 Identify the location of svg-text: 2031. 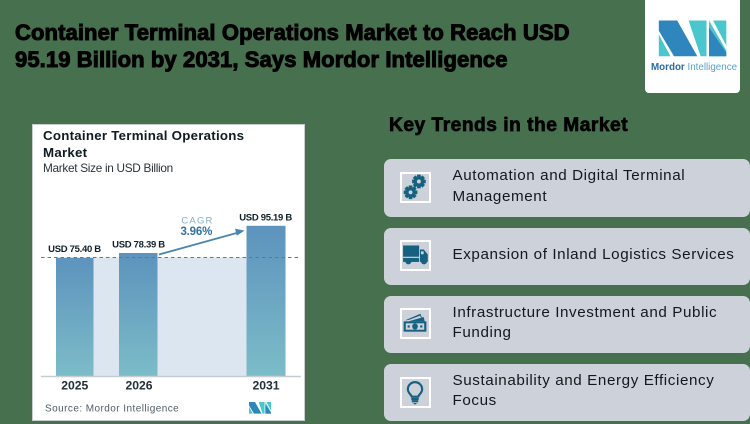
(265, 386).